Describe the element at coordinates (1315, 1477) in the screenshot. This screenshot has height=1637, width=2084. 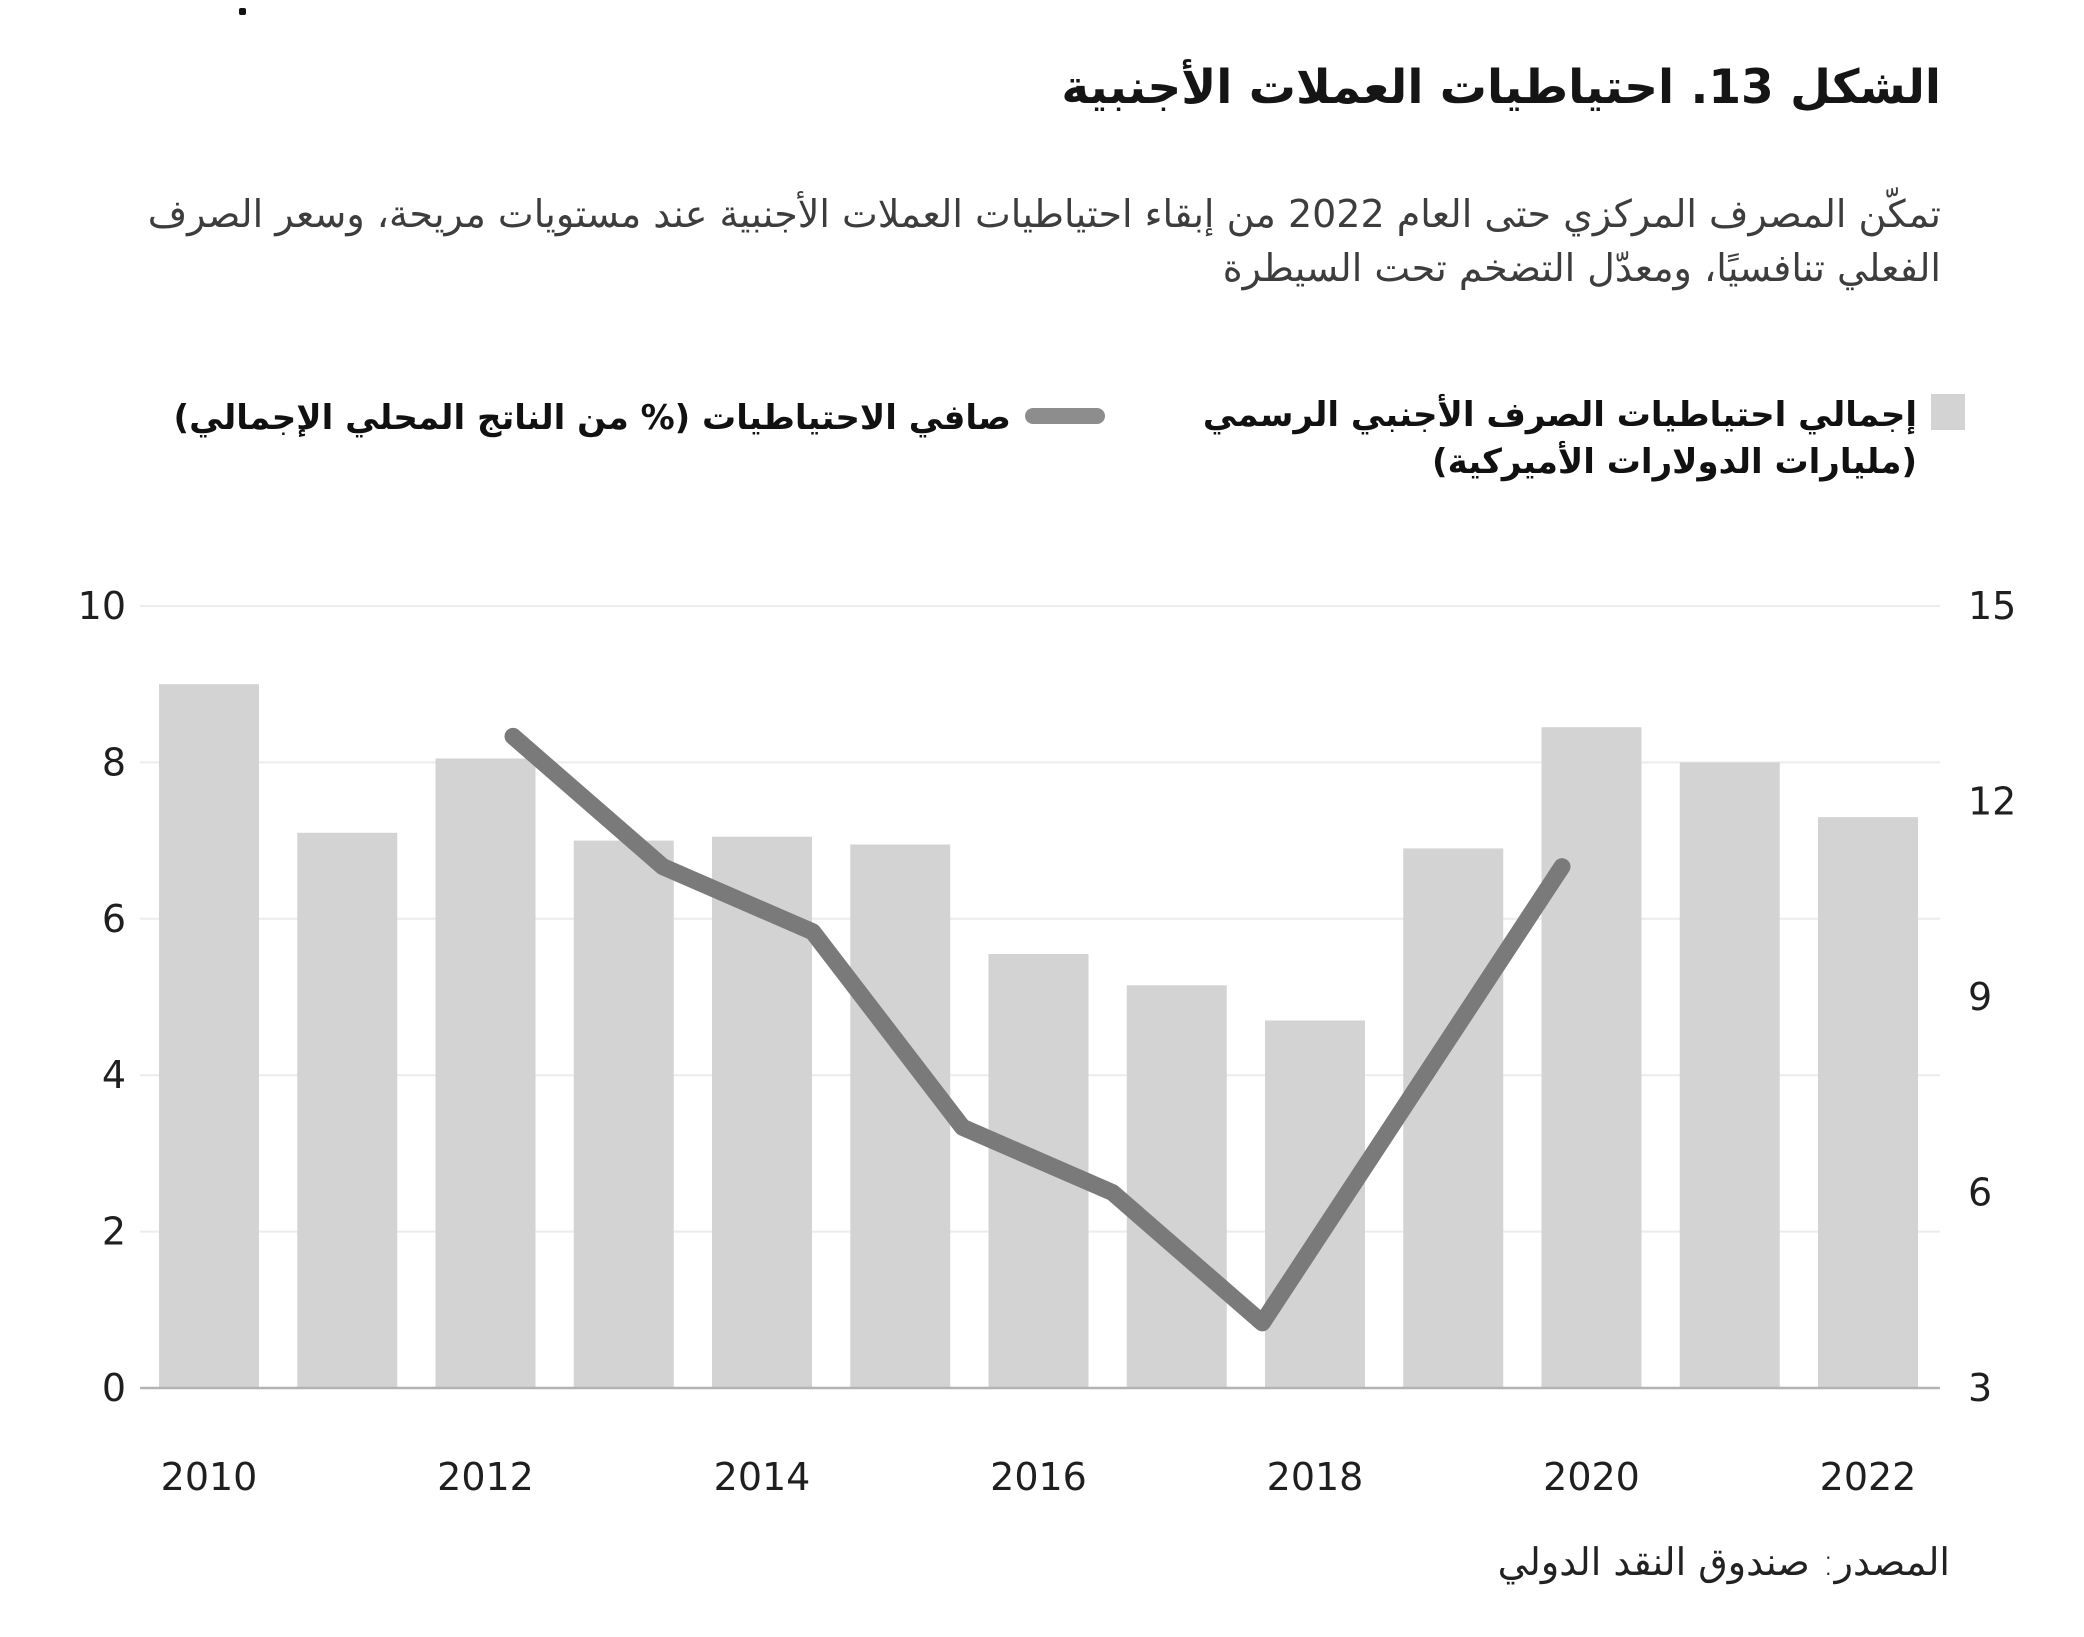
I see `x-axis-tick-2018: 2018` at that location.